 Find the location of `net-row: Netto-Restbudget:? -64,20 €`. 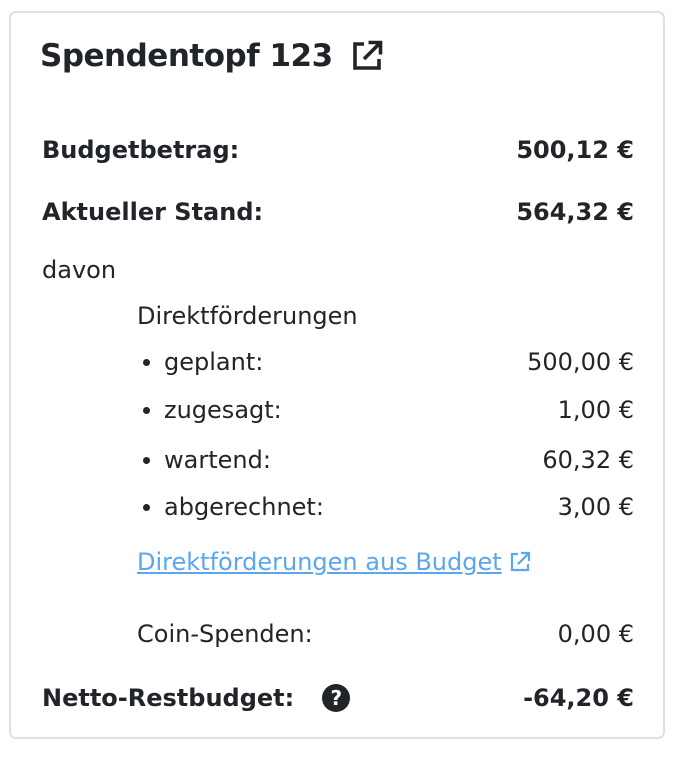

net-row: Netto-Restbudget:? -64,20 € is located at coordinates (338, 698).